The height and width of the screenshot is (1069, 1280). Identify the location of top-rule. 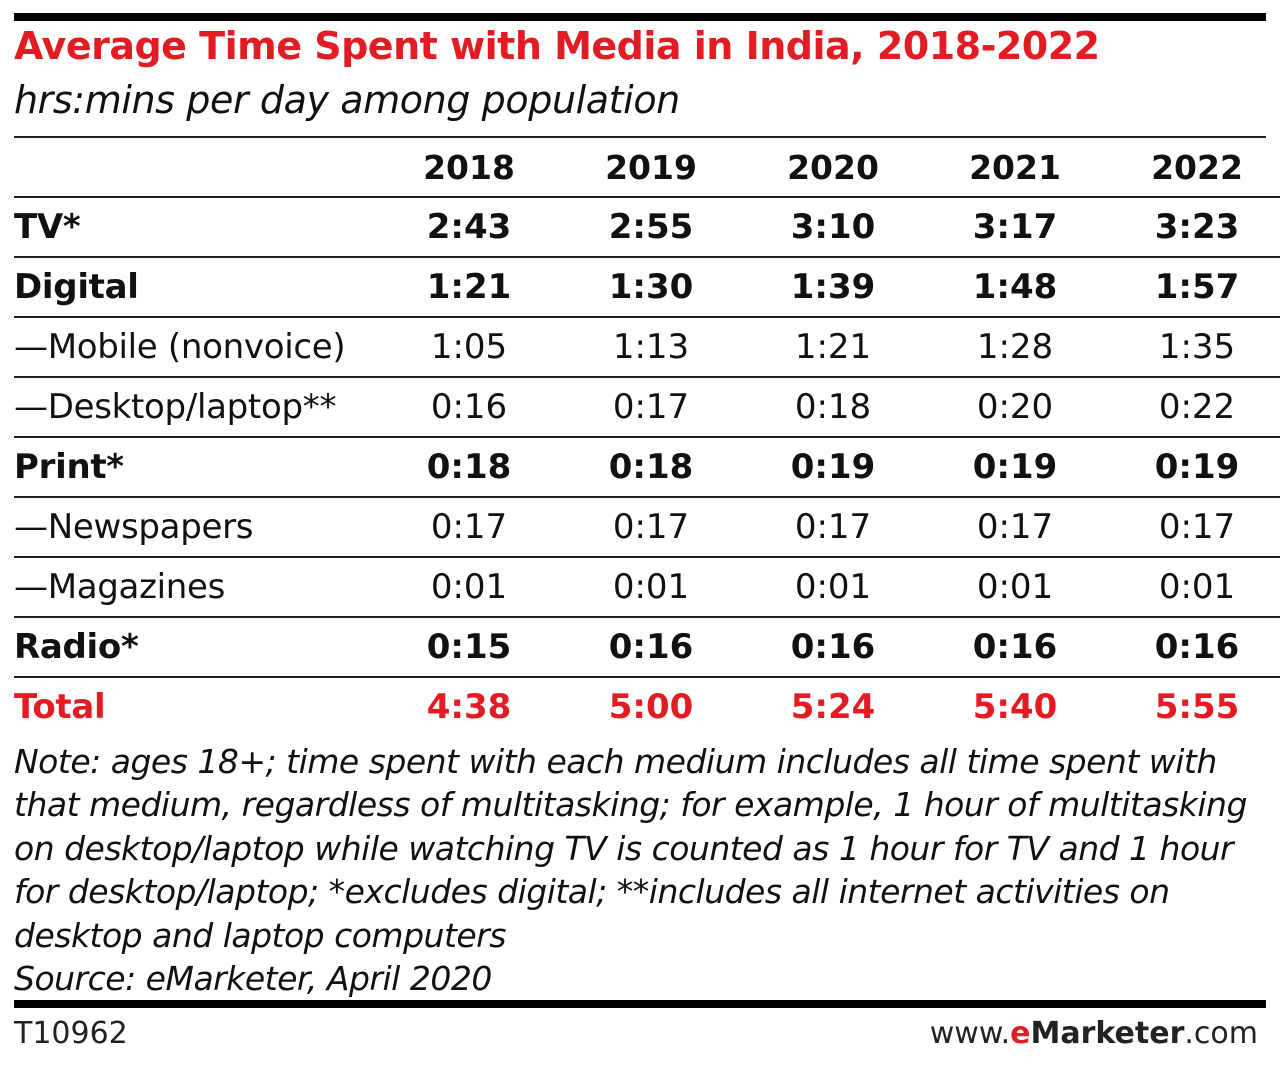
(640, 17).